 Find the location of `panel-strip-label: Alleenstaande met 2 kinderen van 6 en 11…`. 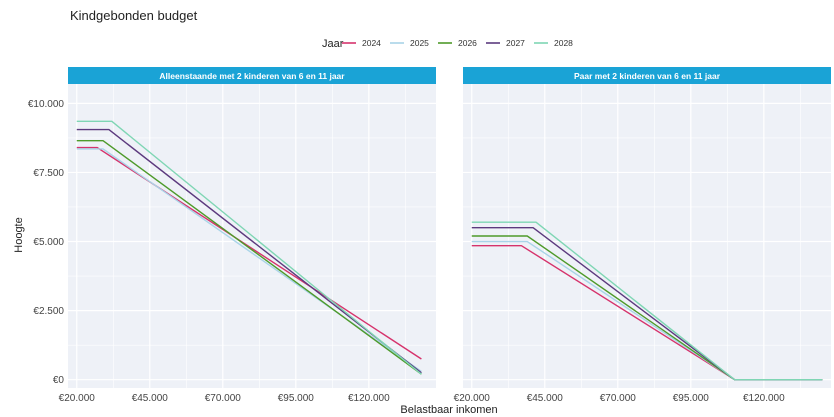

panel-strip-label: Alleenstaande met 2 kinderen van 6 en 11… is located at coordinates (252, 76).